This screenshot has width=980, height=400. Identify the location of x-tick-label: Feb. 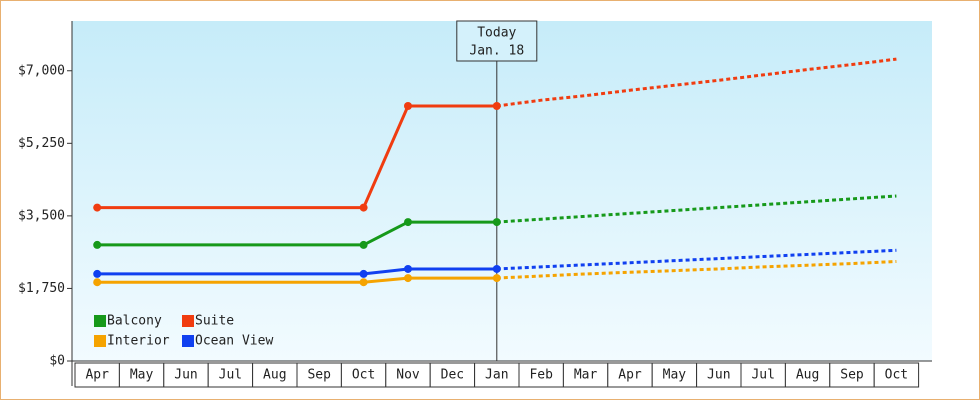
(541, 375).